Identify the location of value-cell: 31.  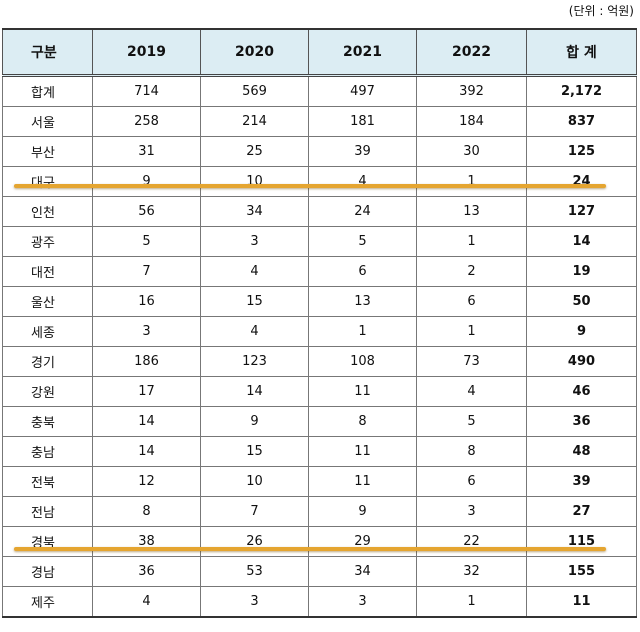
(146, 151).